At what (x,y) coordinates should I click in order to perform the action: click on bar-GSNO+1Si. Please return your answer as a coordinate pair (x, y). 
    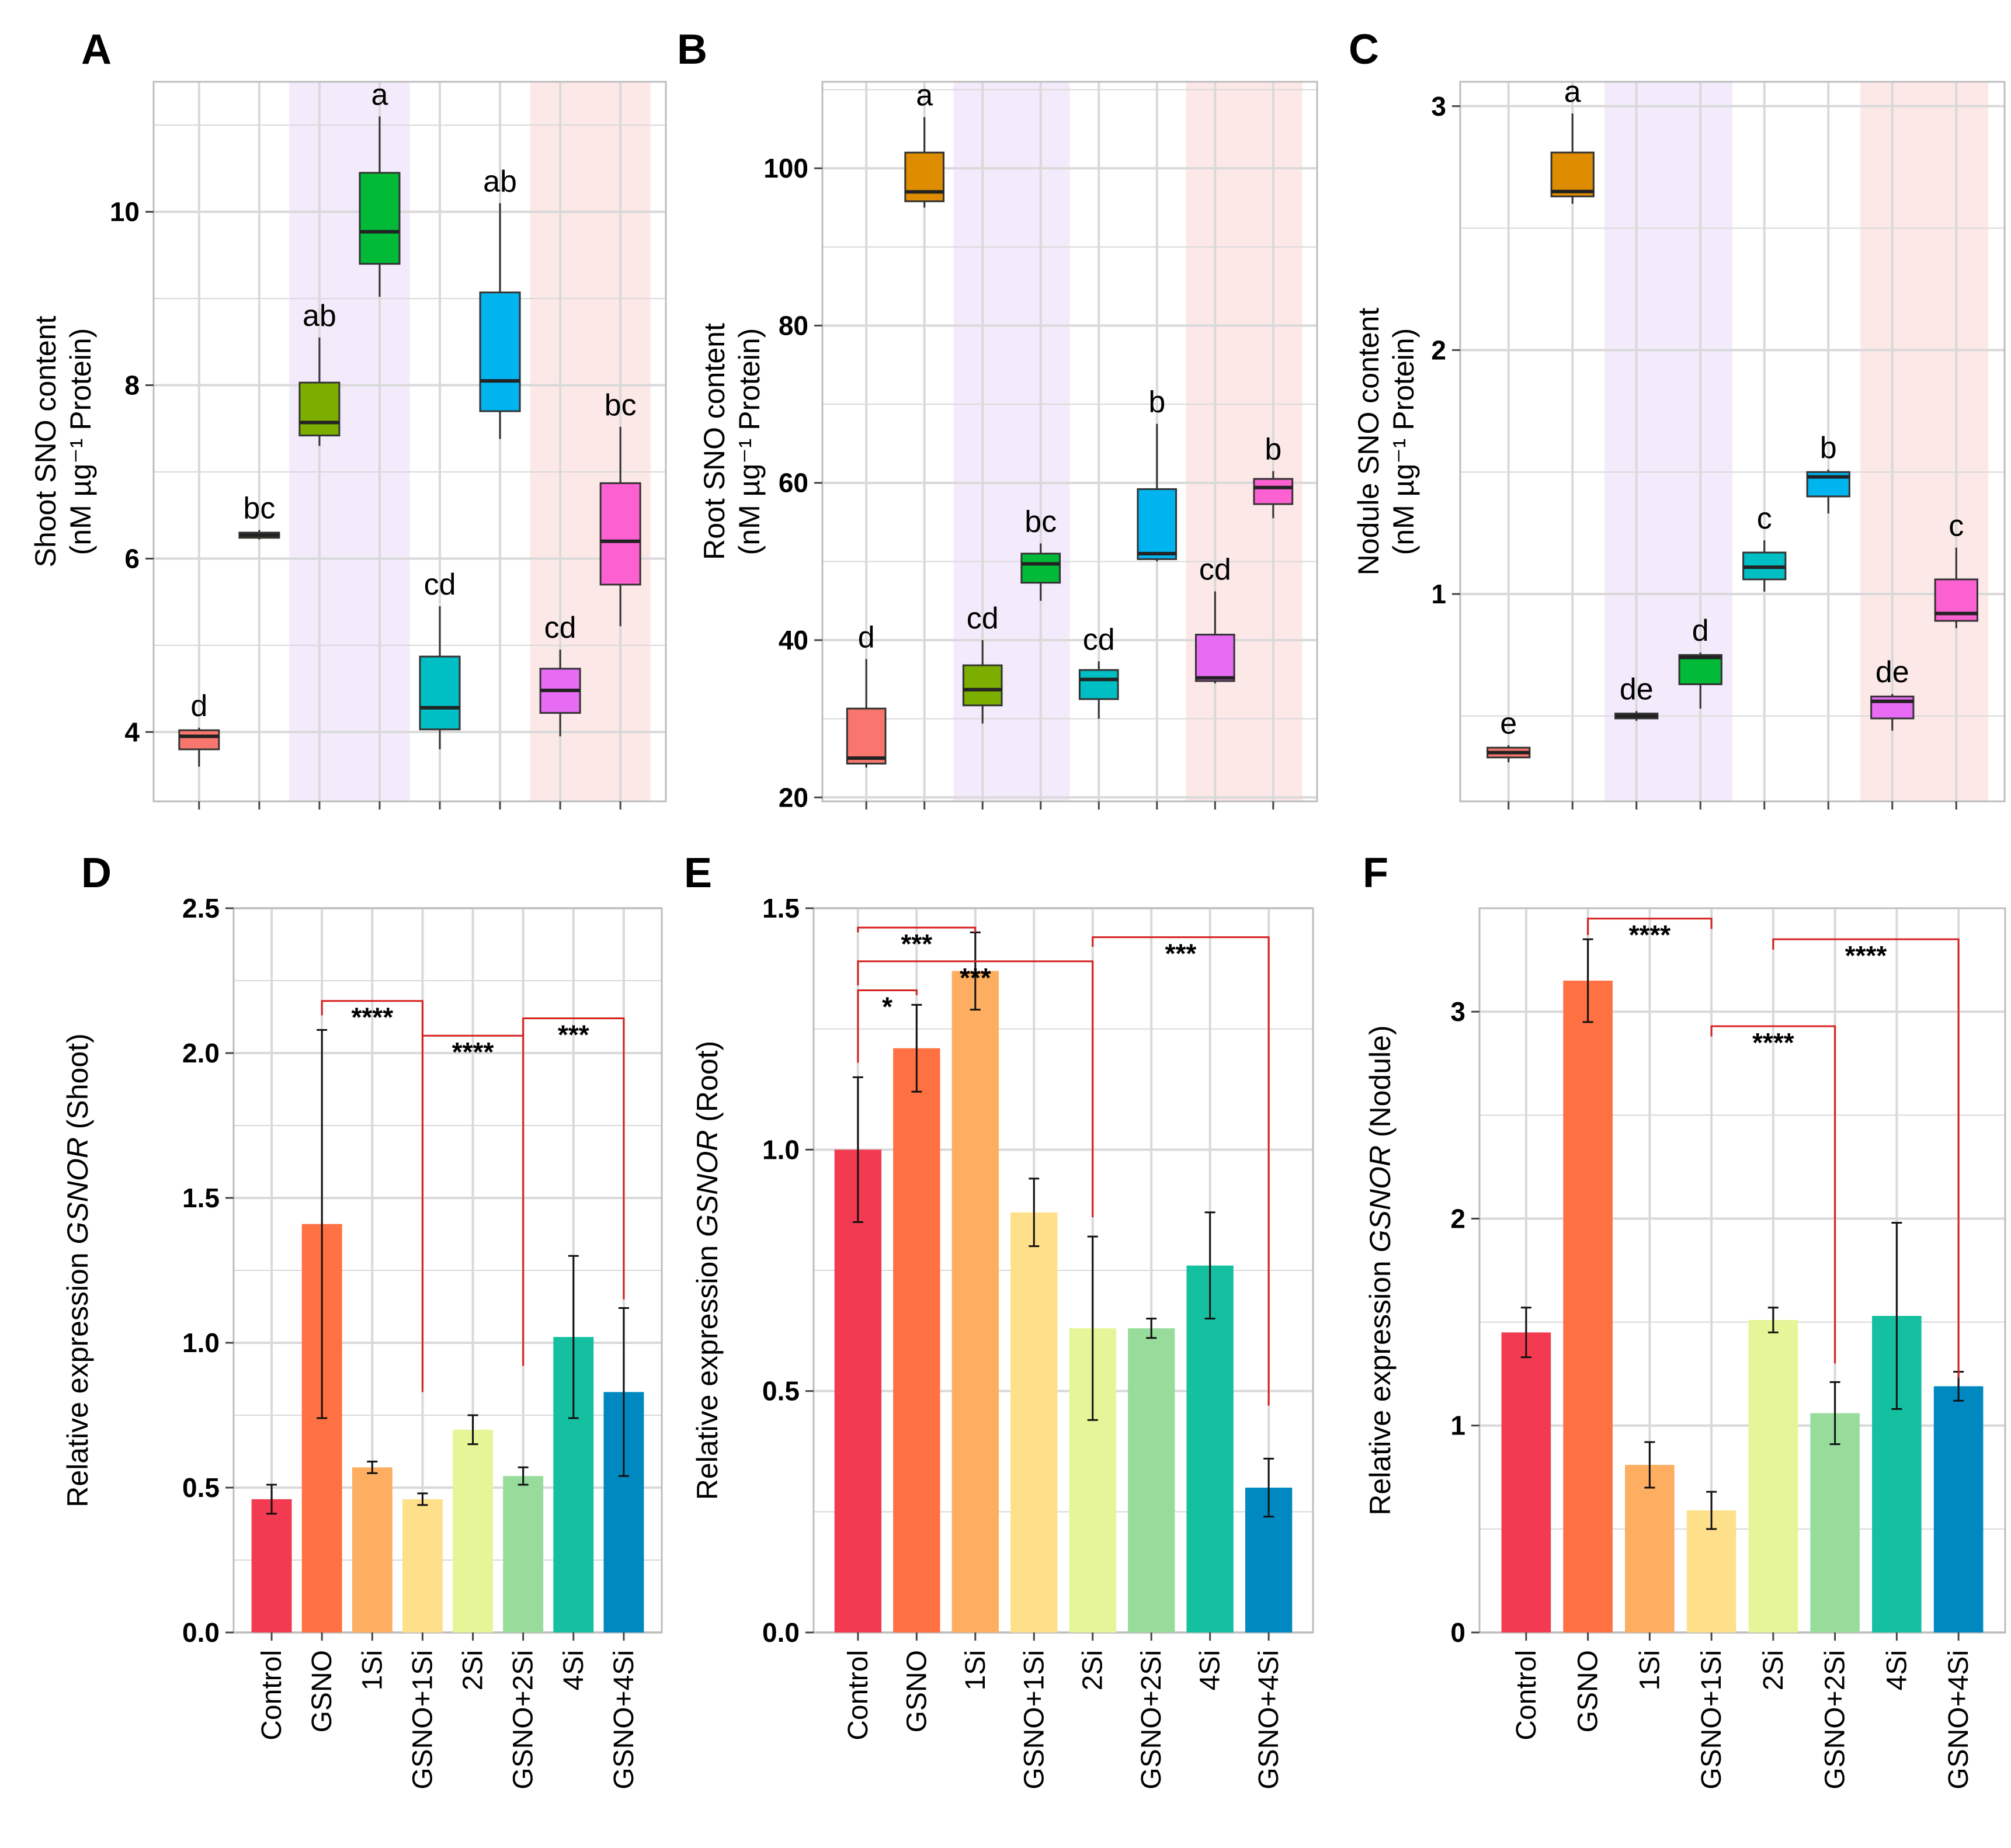
    Looking at the image, I should click on (422, 1562).